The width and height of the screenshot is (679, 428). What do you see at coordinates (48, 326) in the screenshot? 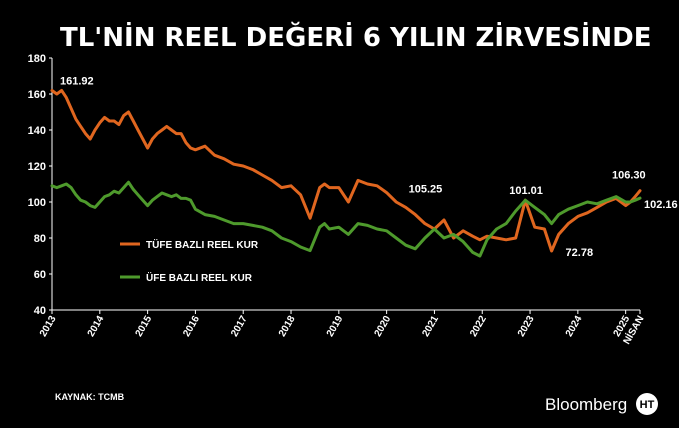
I see `x-tick-label: 2013` at bounding box center [48, 326].